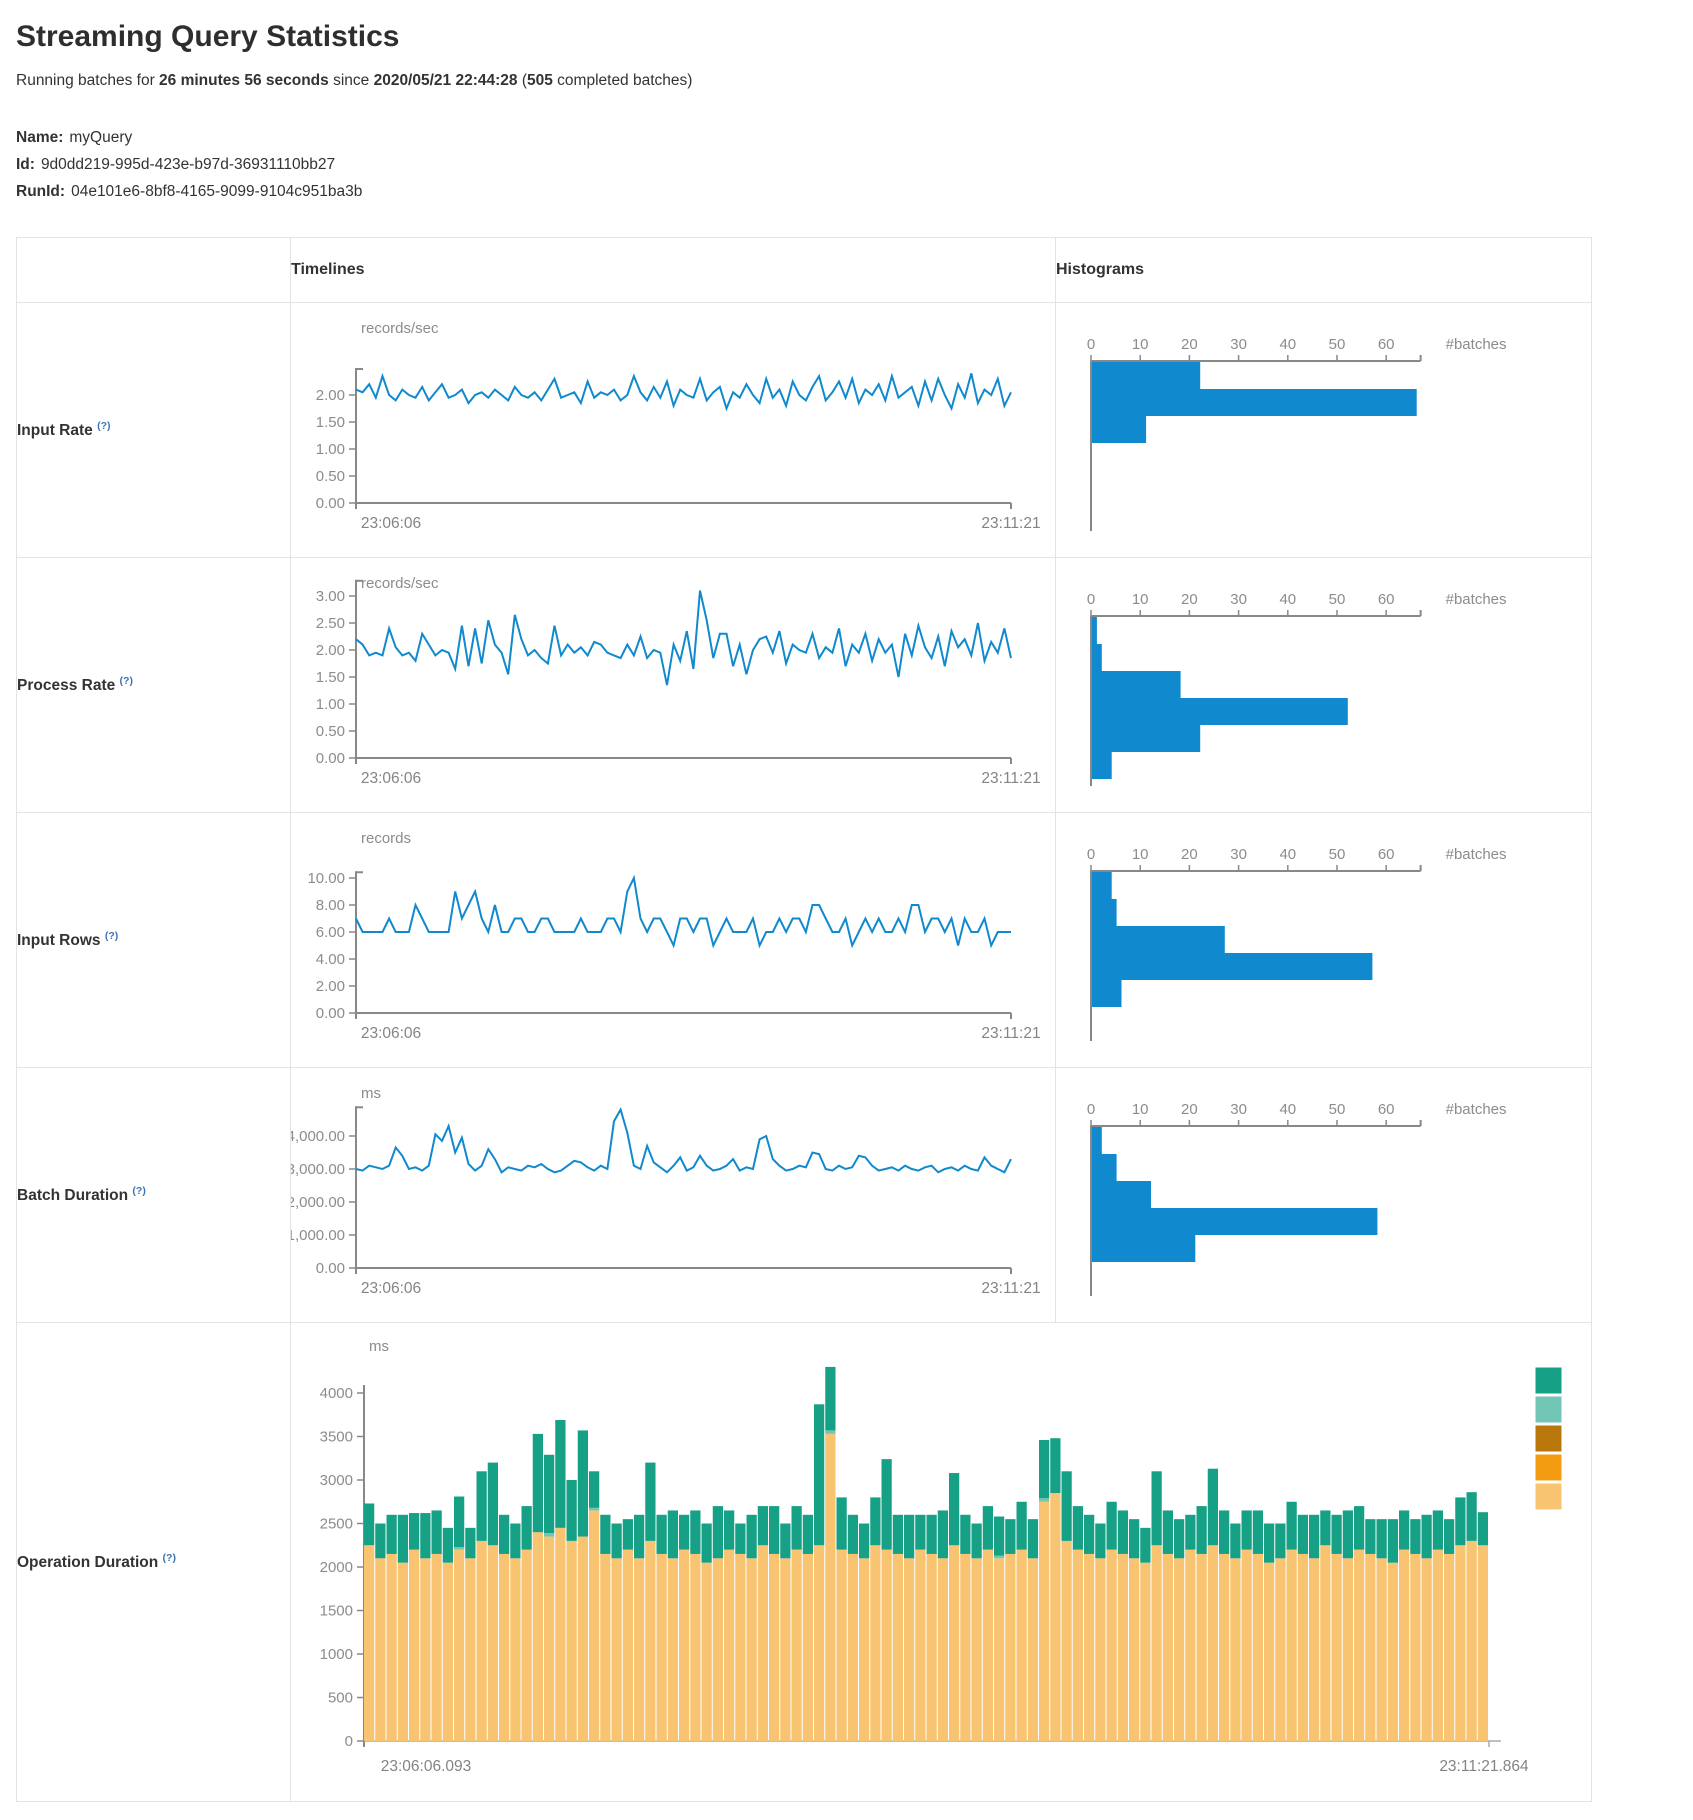  What do you see at coordinates (139, 1190) in the screenshot?
I see `batch-duration-help-icon: (?)` at bounding box center [139, 1190].